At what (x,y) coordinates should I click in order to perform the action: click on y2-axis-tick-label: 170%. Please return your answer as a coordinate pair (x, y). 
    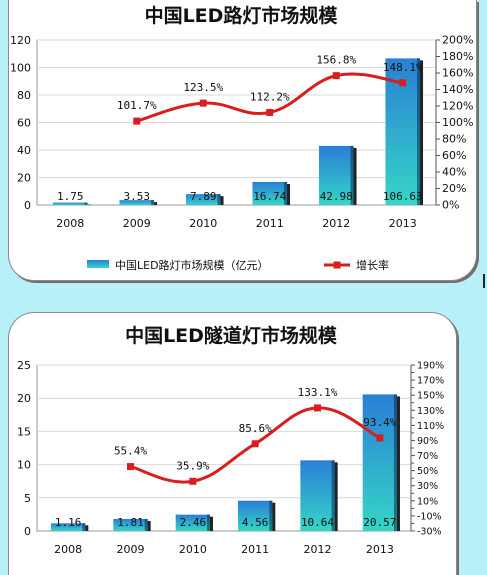
    Looking at the image, I should click on (430, 381).